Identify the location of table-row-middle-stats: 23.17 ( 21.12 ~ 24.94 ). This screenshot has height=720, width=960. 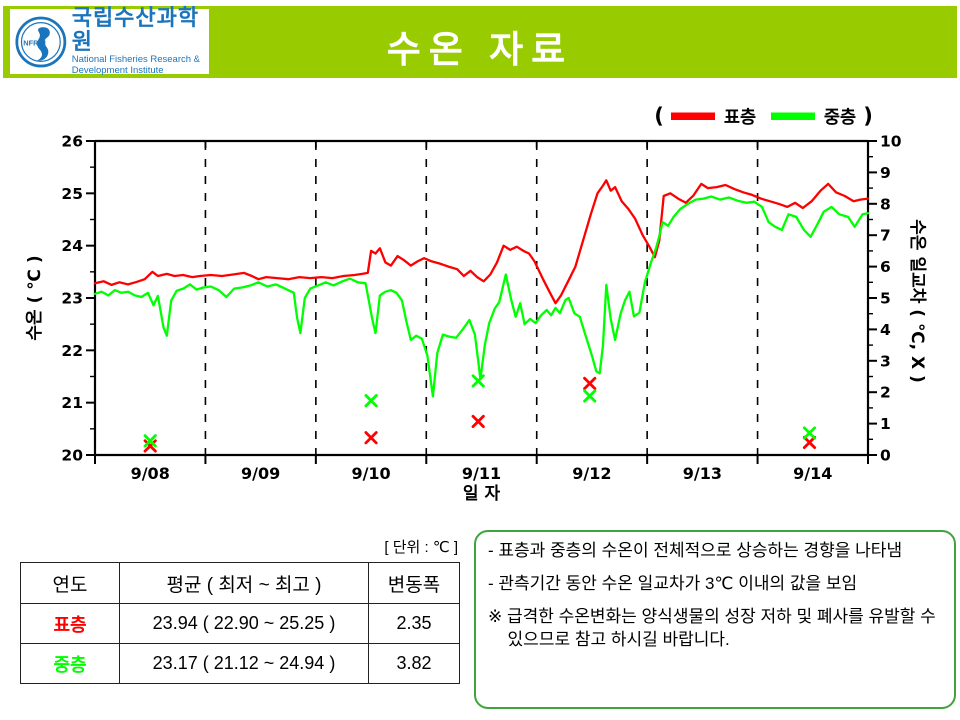
(244, 663).